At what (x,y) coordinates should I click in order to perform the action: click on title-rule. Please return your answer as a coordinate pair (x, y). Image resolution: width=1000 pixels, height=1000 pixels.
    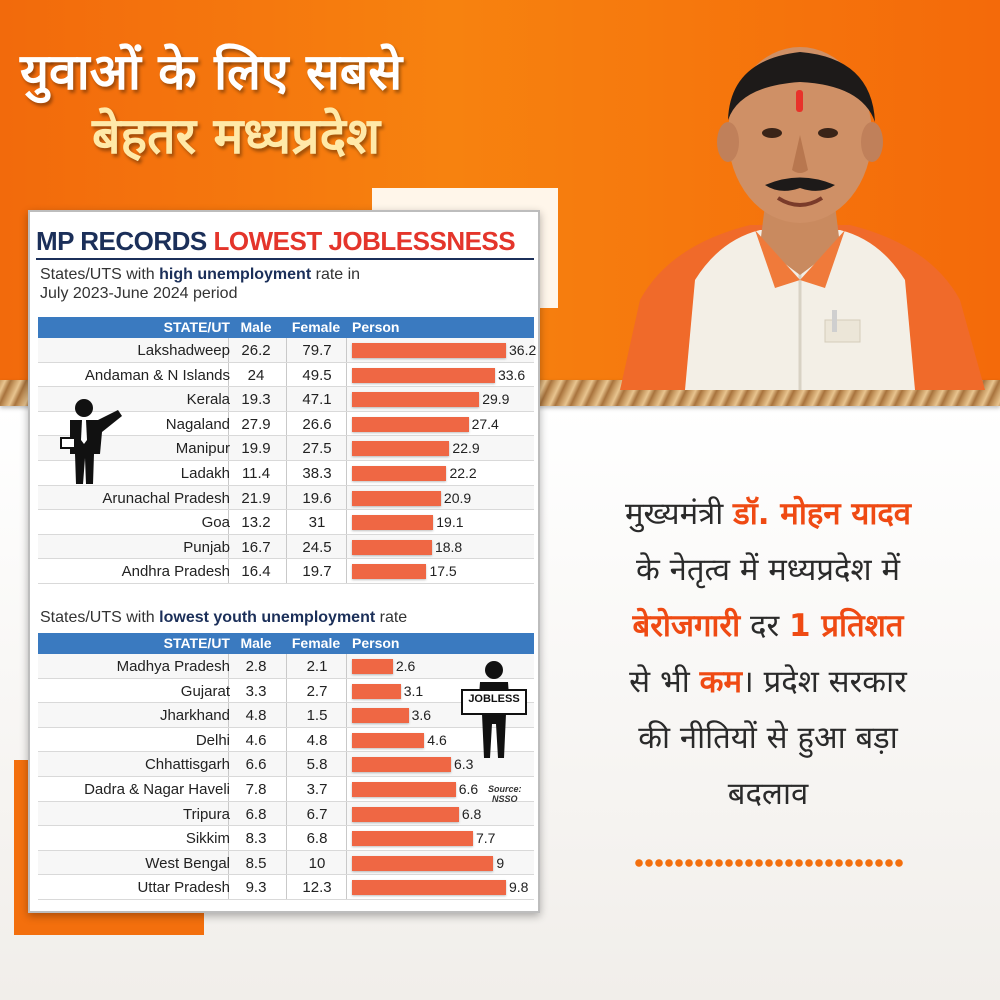
    Looking at the image, I should click on (285, 259).